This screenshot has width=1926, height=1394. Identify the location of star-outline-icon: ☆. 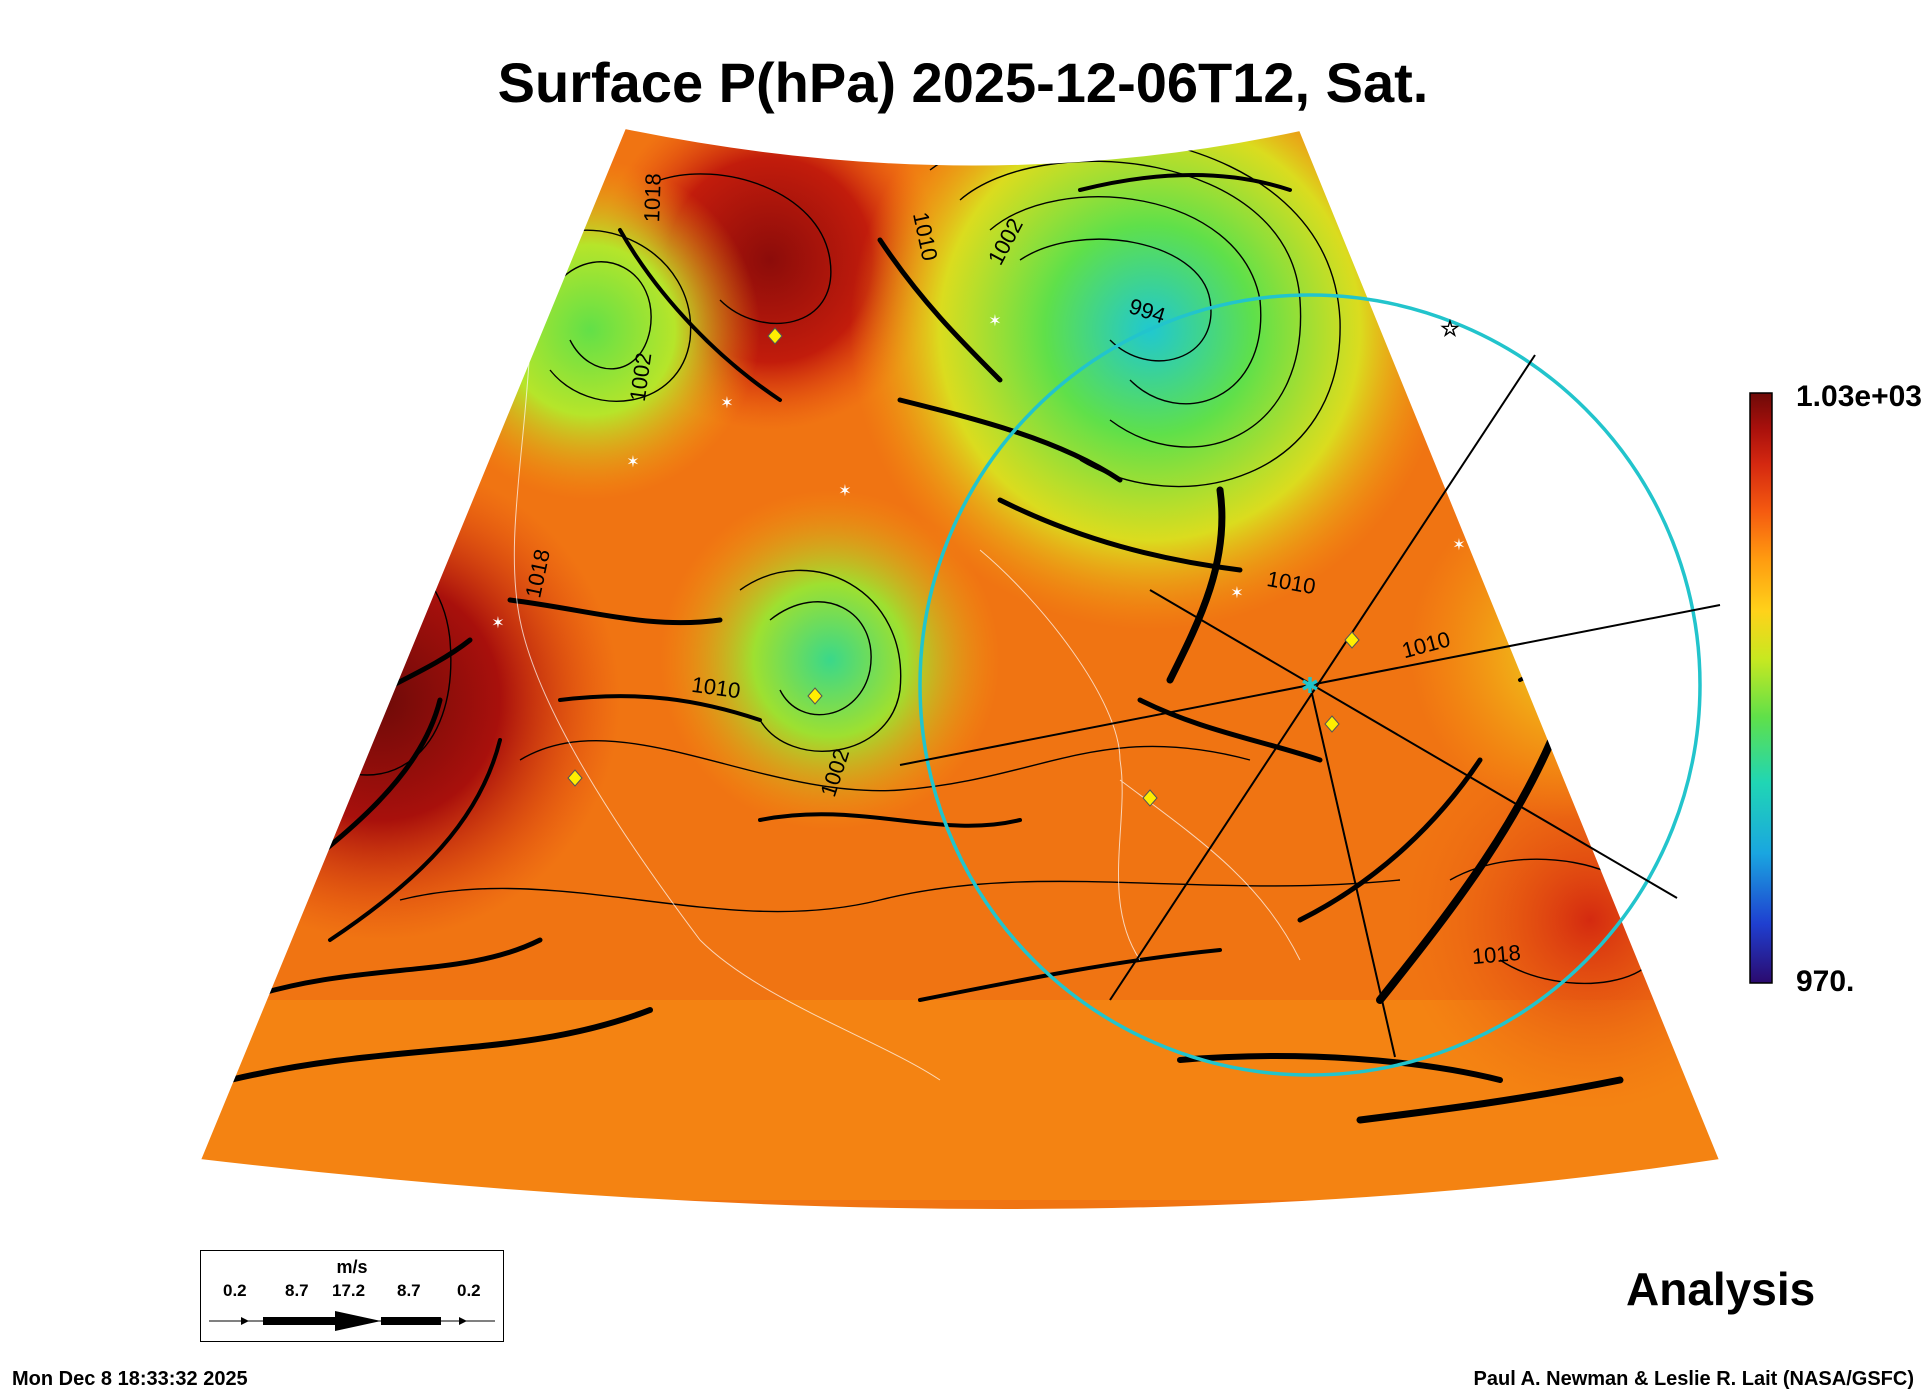
(1450, 329).